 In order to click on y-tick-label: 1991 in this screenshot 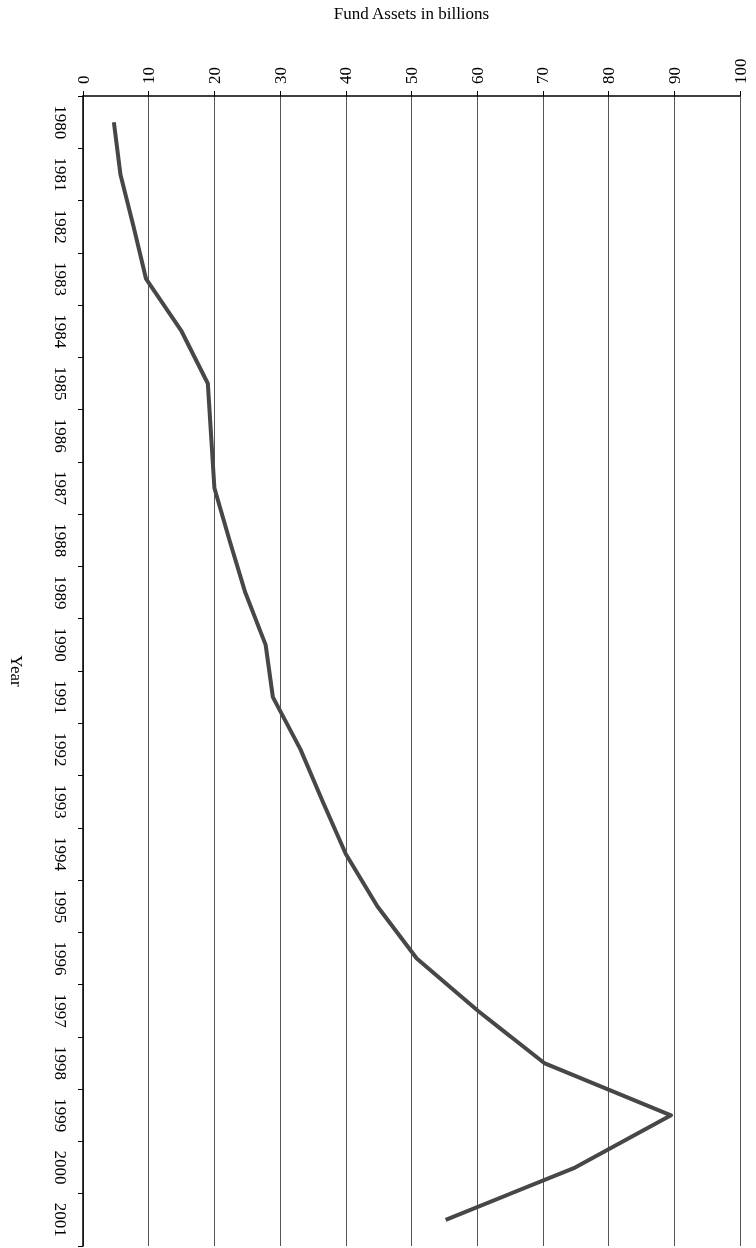, I will do `click(60, 697)`.